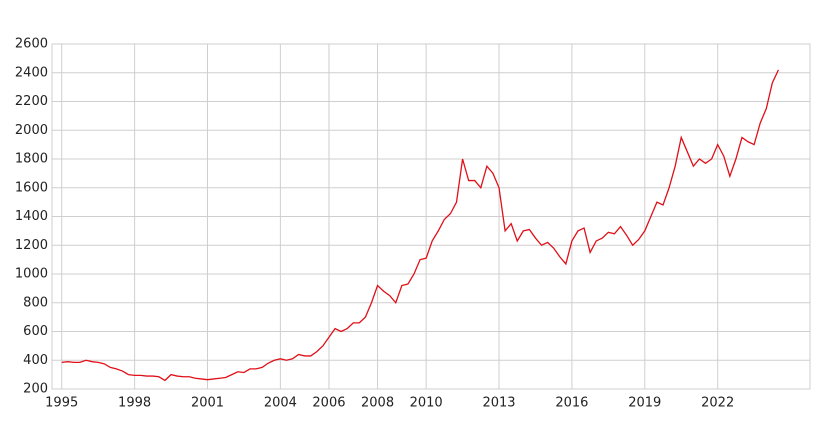 This screenshot has width=831, height=443. Describe the element at coordinates (31, 44) in the screenshot. I see `y-tick-label: 2600` at that location.